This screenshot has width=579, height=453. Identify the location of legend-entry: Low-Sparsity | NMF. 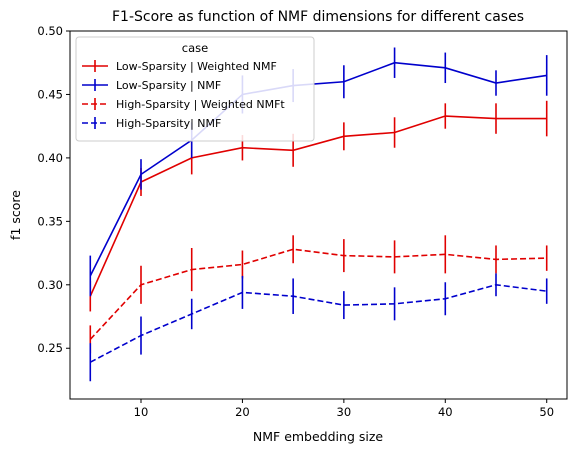
(151, 85).